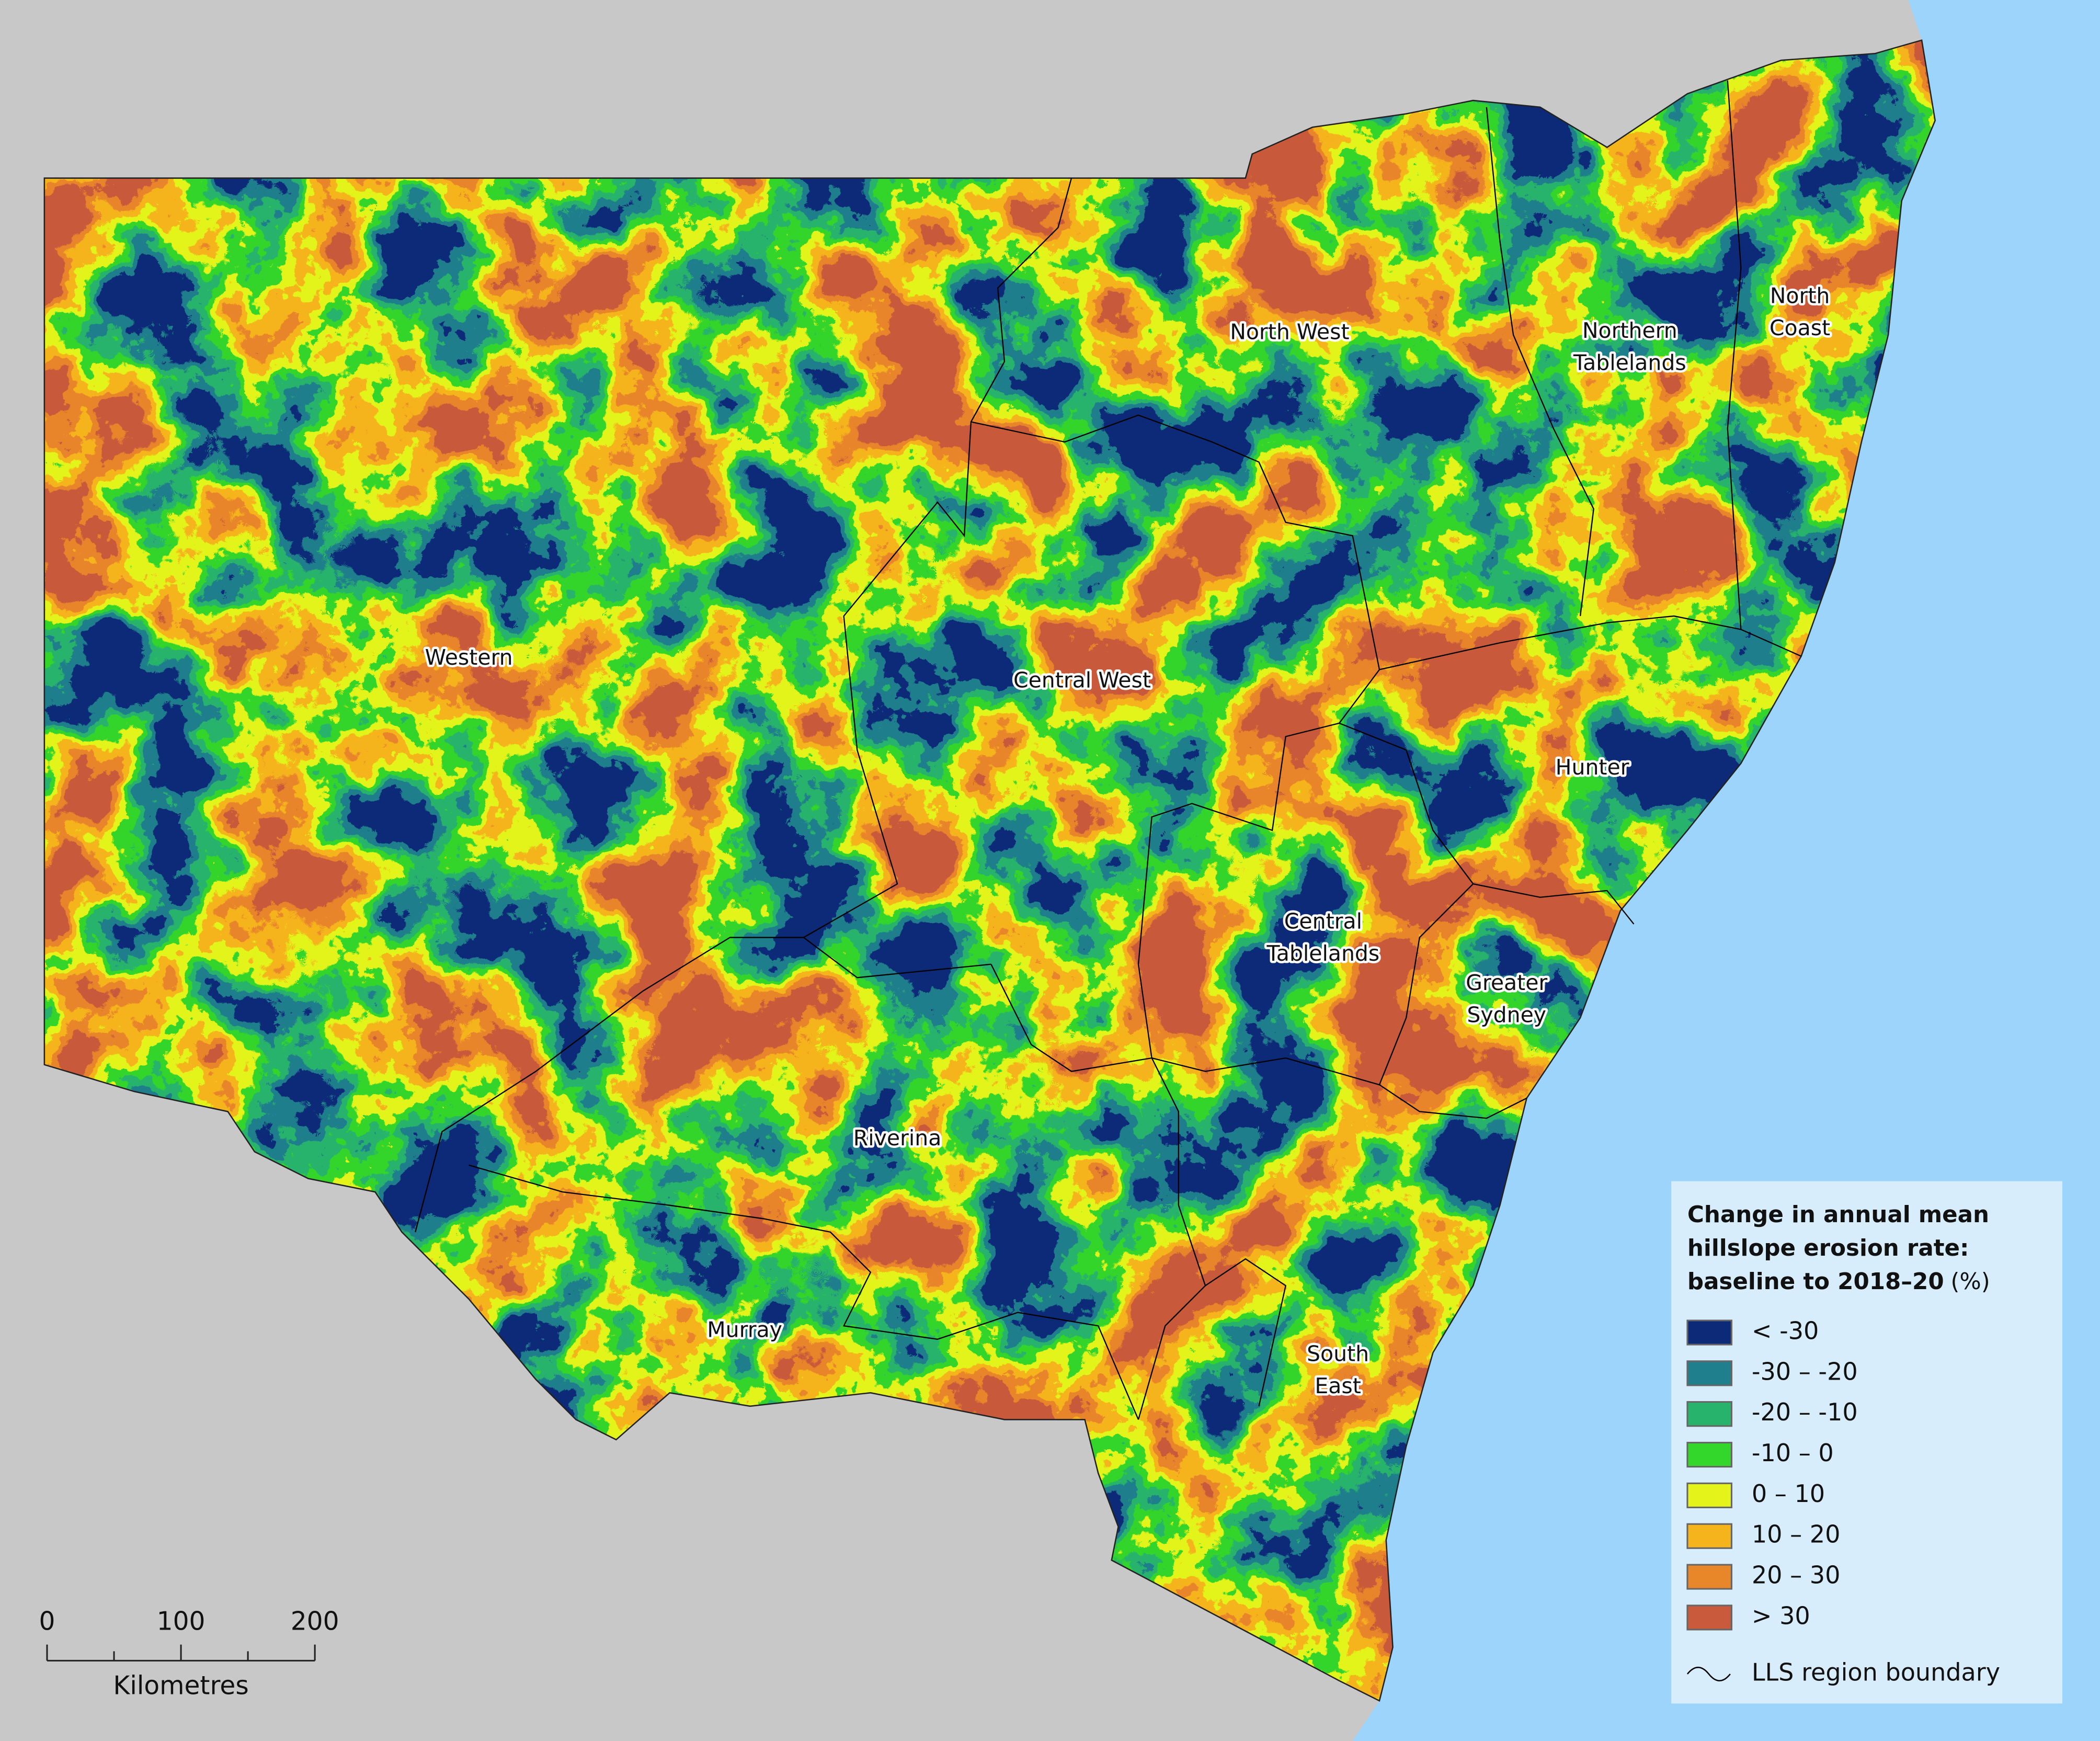 The height and width of the screenshot is (1741, 2100). I want to click on region-label: Murray, so click(744, 1329).